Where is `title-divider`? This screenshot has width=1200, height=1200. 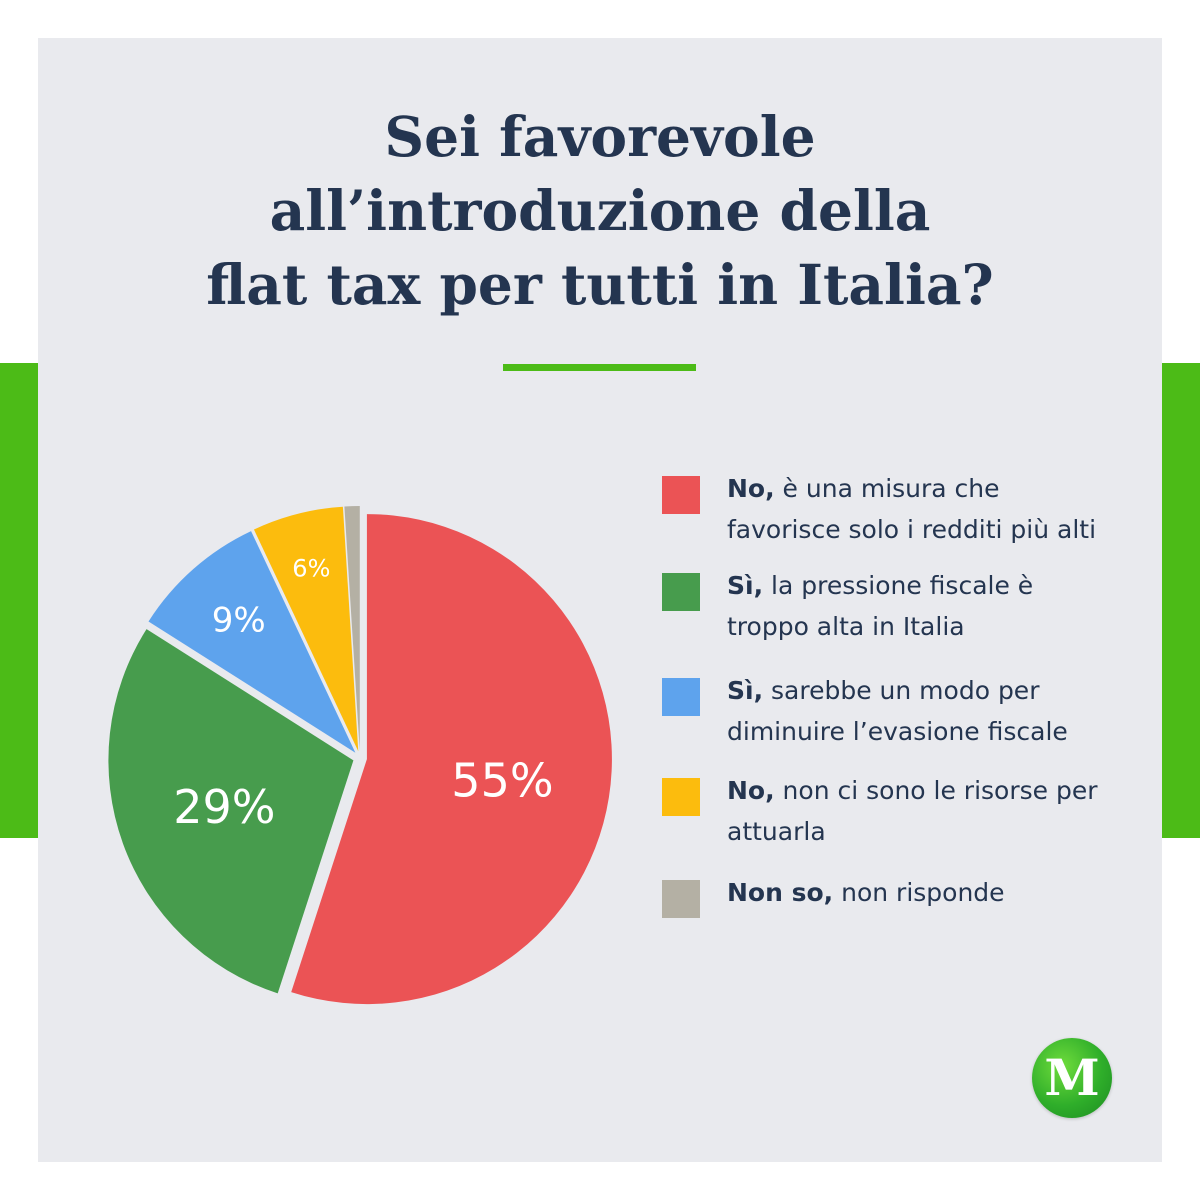 title-divider is located at coordinates (599, 367).